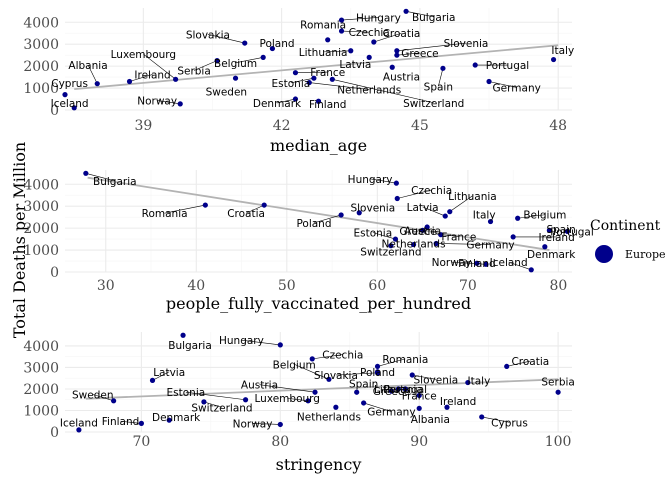  Describe the element at coordinates (190, 346) in the screenshot. I see `point-label: Bulgaria` at that location.